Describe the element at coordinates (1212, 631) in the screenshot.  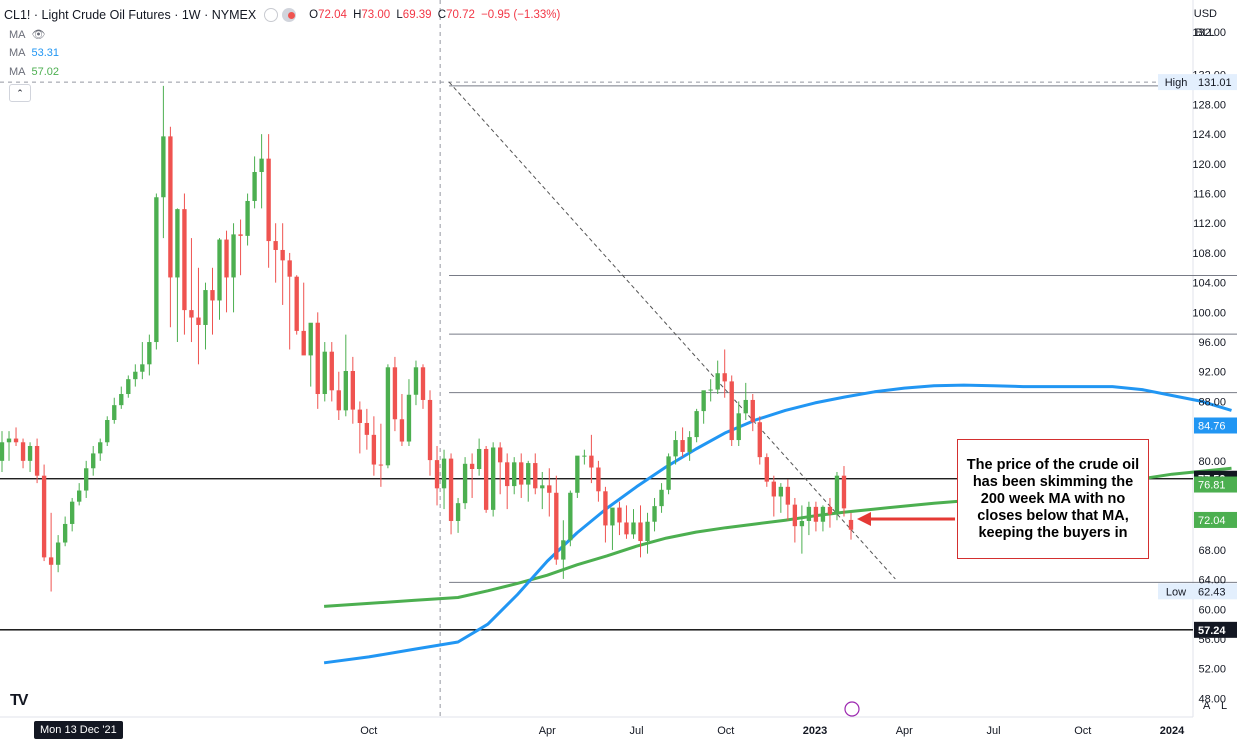
I see `price-tag-value: 57.24` at that location.